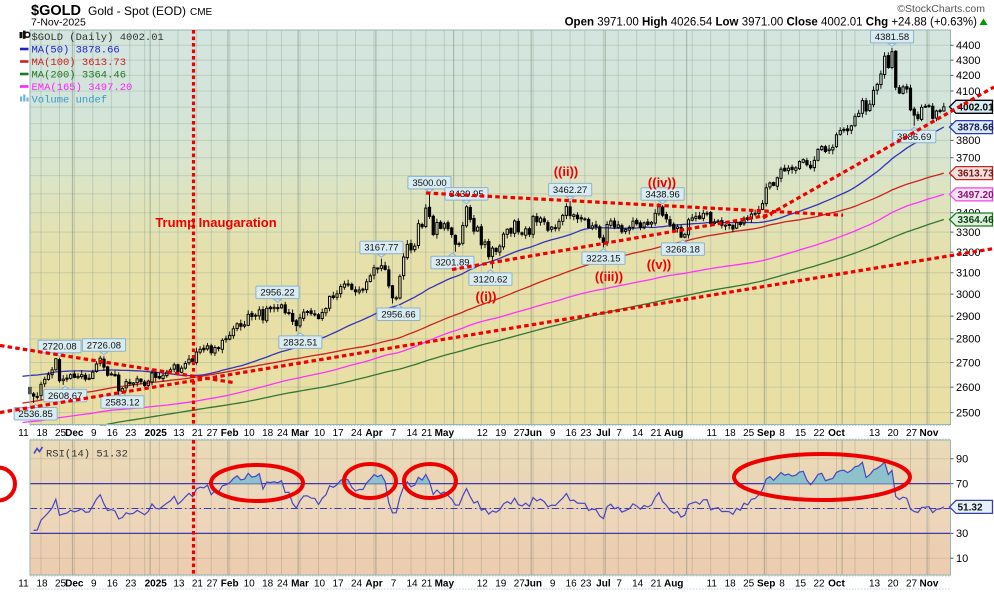 The width and height of the screenshot is (994, 594). I want to click on svg-text: 12, so click(483, 583).